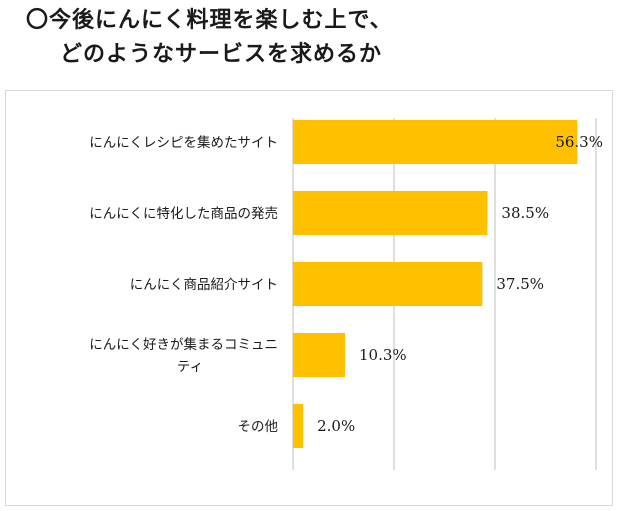 The height and width of the screenshot is (511, 619). I want to click on category-label: にんにく商品紹介サイト, so click(204, 285).